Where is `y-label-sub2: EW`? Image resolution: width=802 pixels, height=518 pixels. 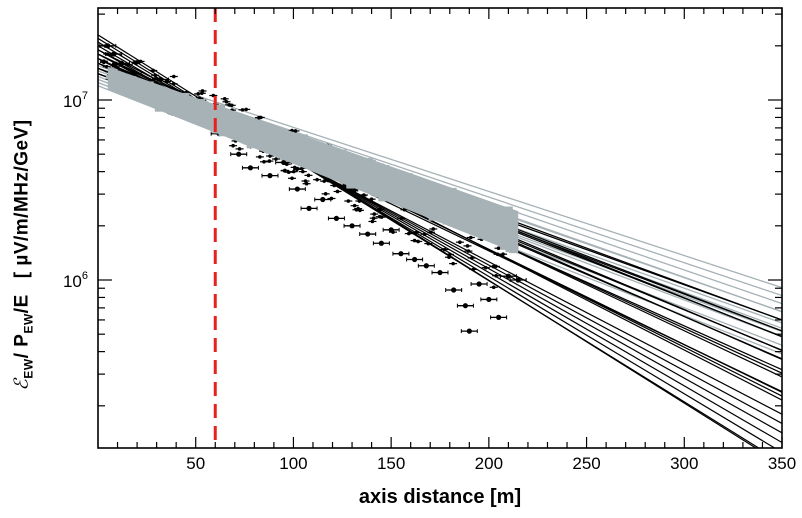
y-label-sub2: EW is located at coordinates (28, 323).